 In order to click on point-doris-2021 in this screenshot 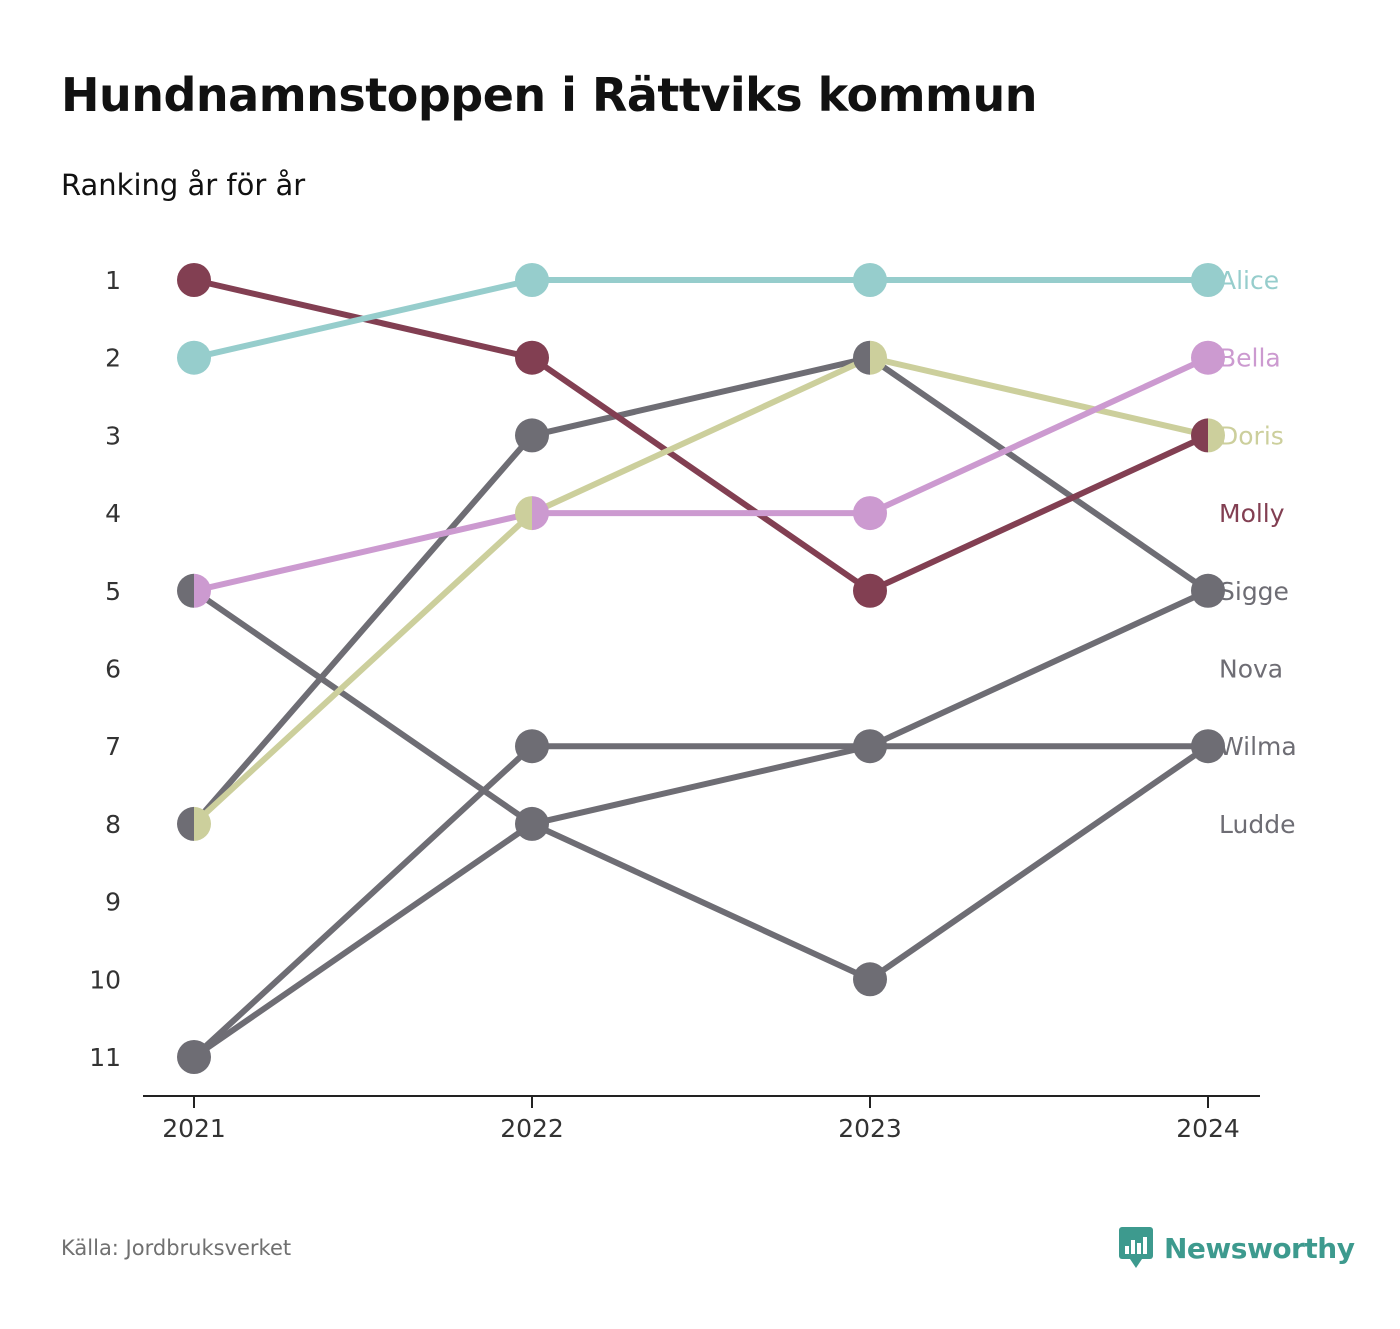, I will do `click(202, 823)`.